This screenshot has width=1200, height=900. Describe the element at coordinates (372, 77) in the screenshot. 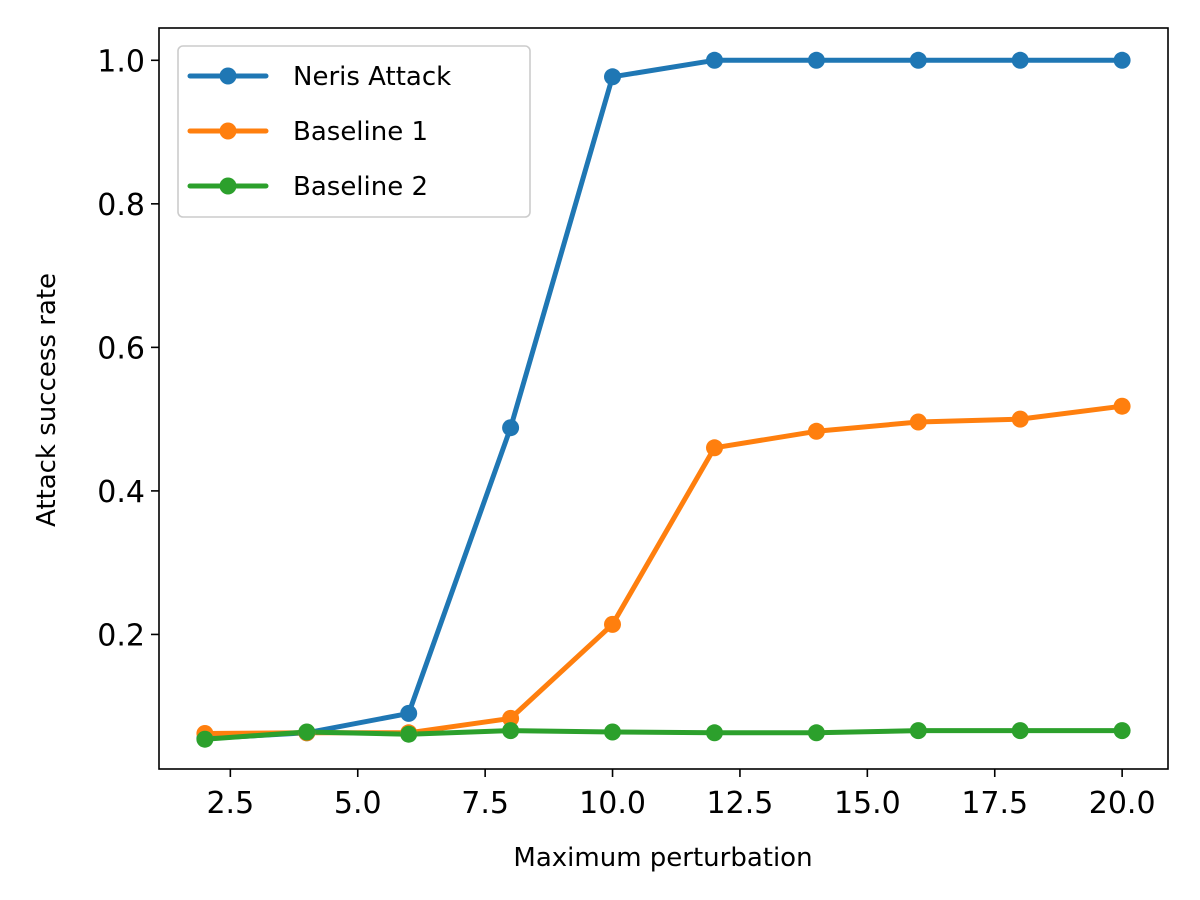

I see `legend-label-neris-attack: Neris Attack` at that location.